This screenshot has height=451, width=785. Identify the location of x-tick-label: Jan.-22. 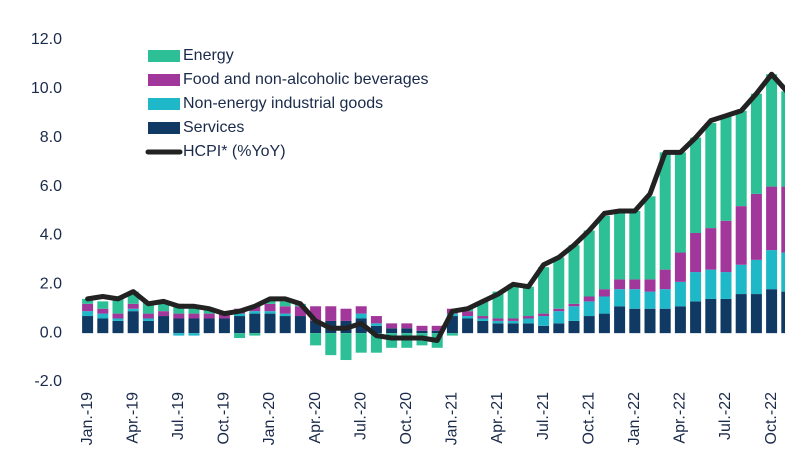
(634, 418).